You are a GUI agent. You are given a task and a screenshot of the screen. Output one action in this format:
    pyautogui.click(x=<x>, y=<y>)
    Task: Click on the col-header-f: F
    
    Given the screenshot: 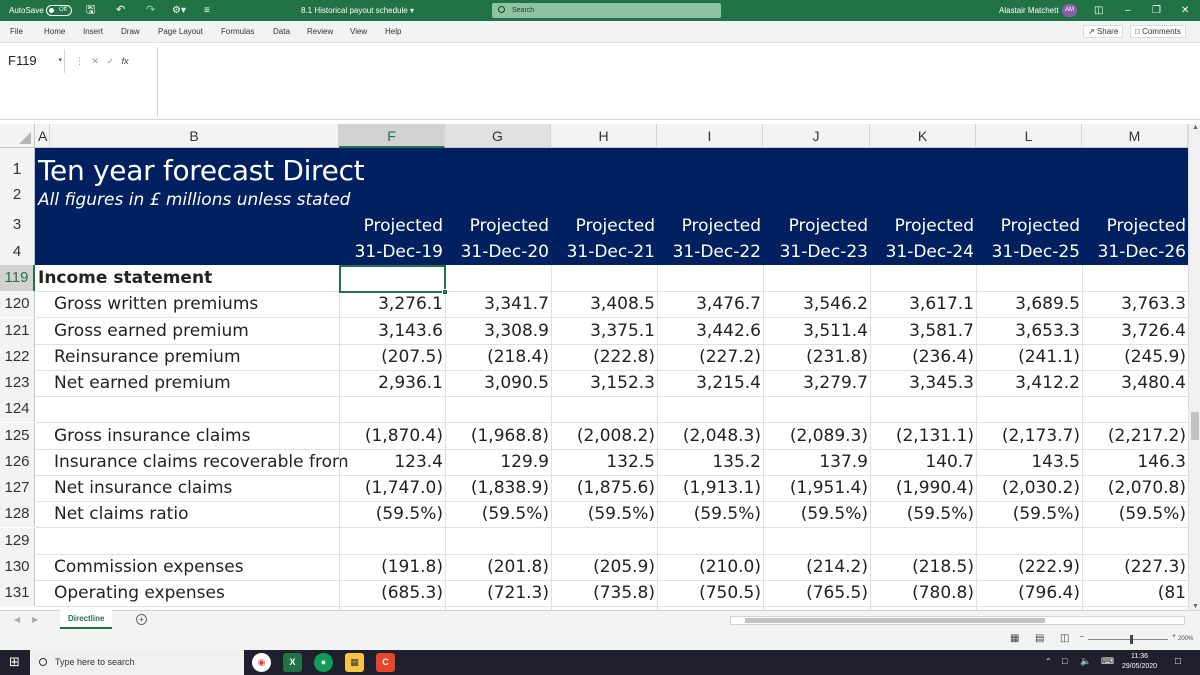 What is the action you would take?
    pyautogui.click(x=392, y=136)
    